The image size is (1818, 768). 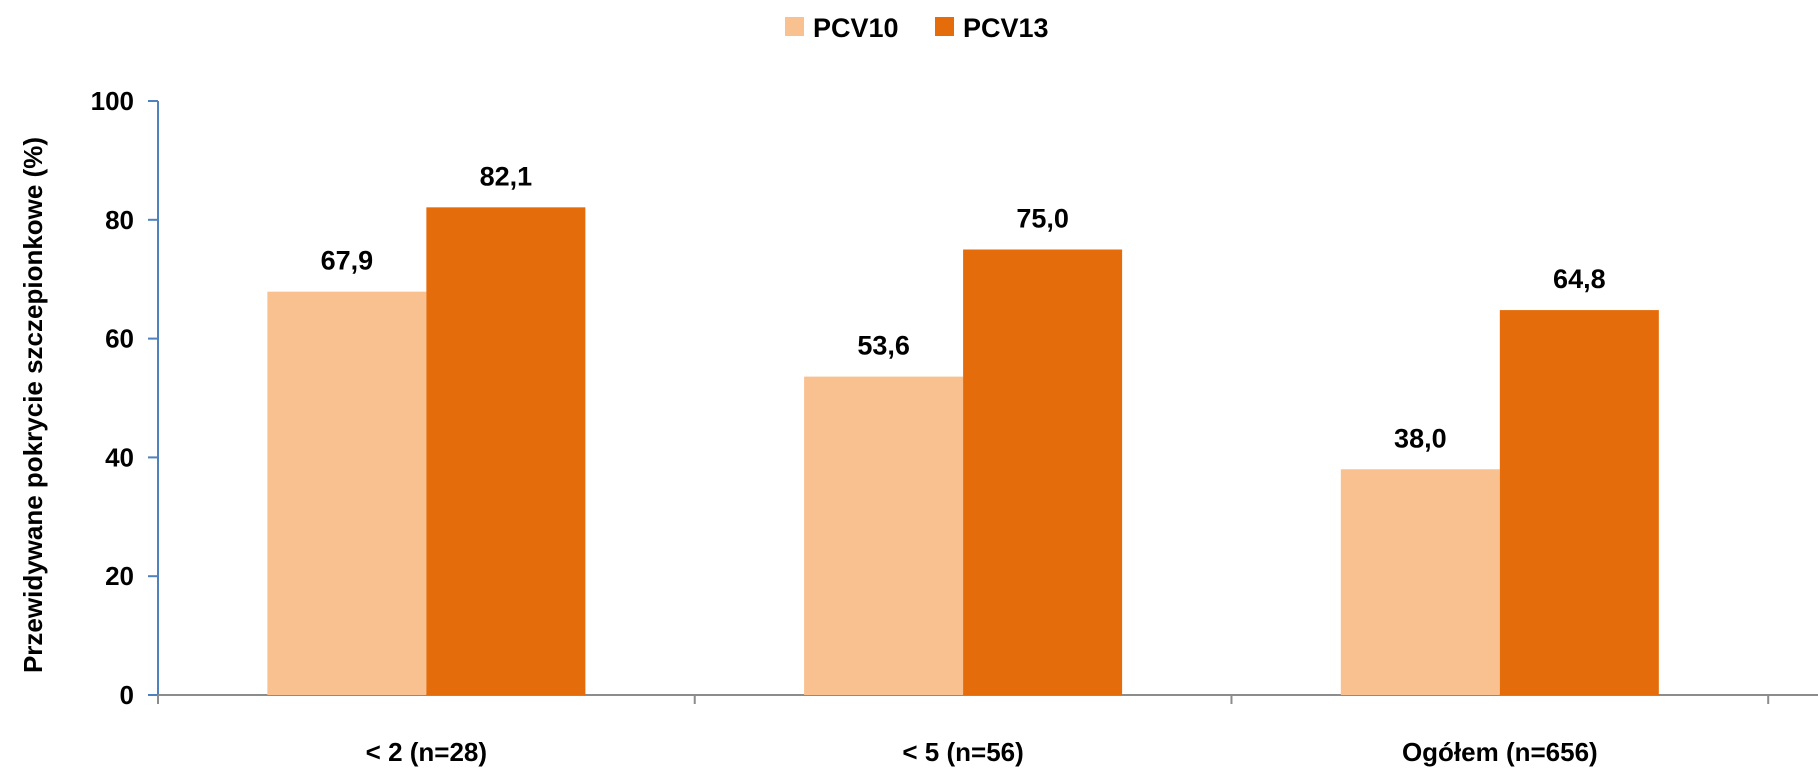 What do you see at coordinates (1006, 28) in the screenshot?
I see `legend-label: PCV13` at bounding box center [1006, 28].